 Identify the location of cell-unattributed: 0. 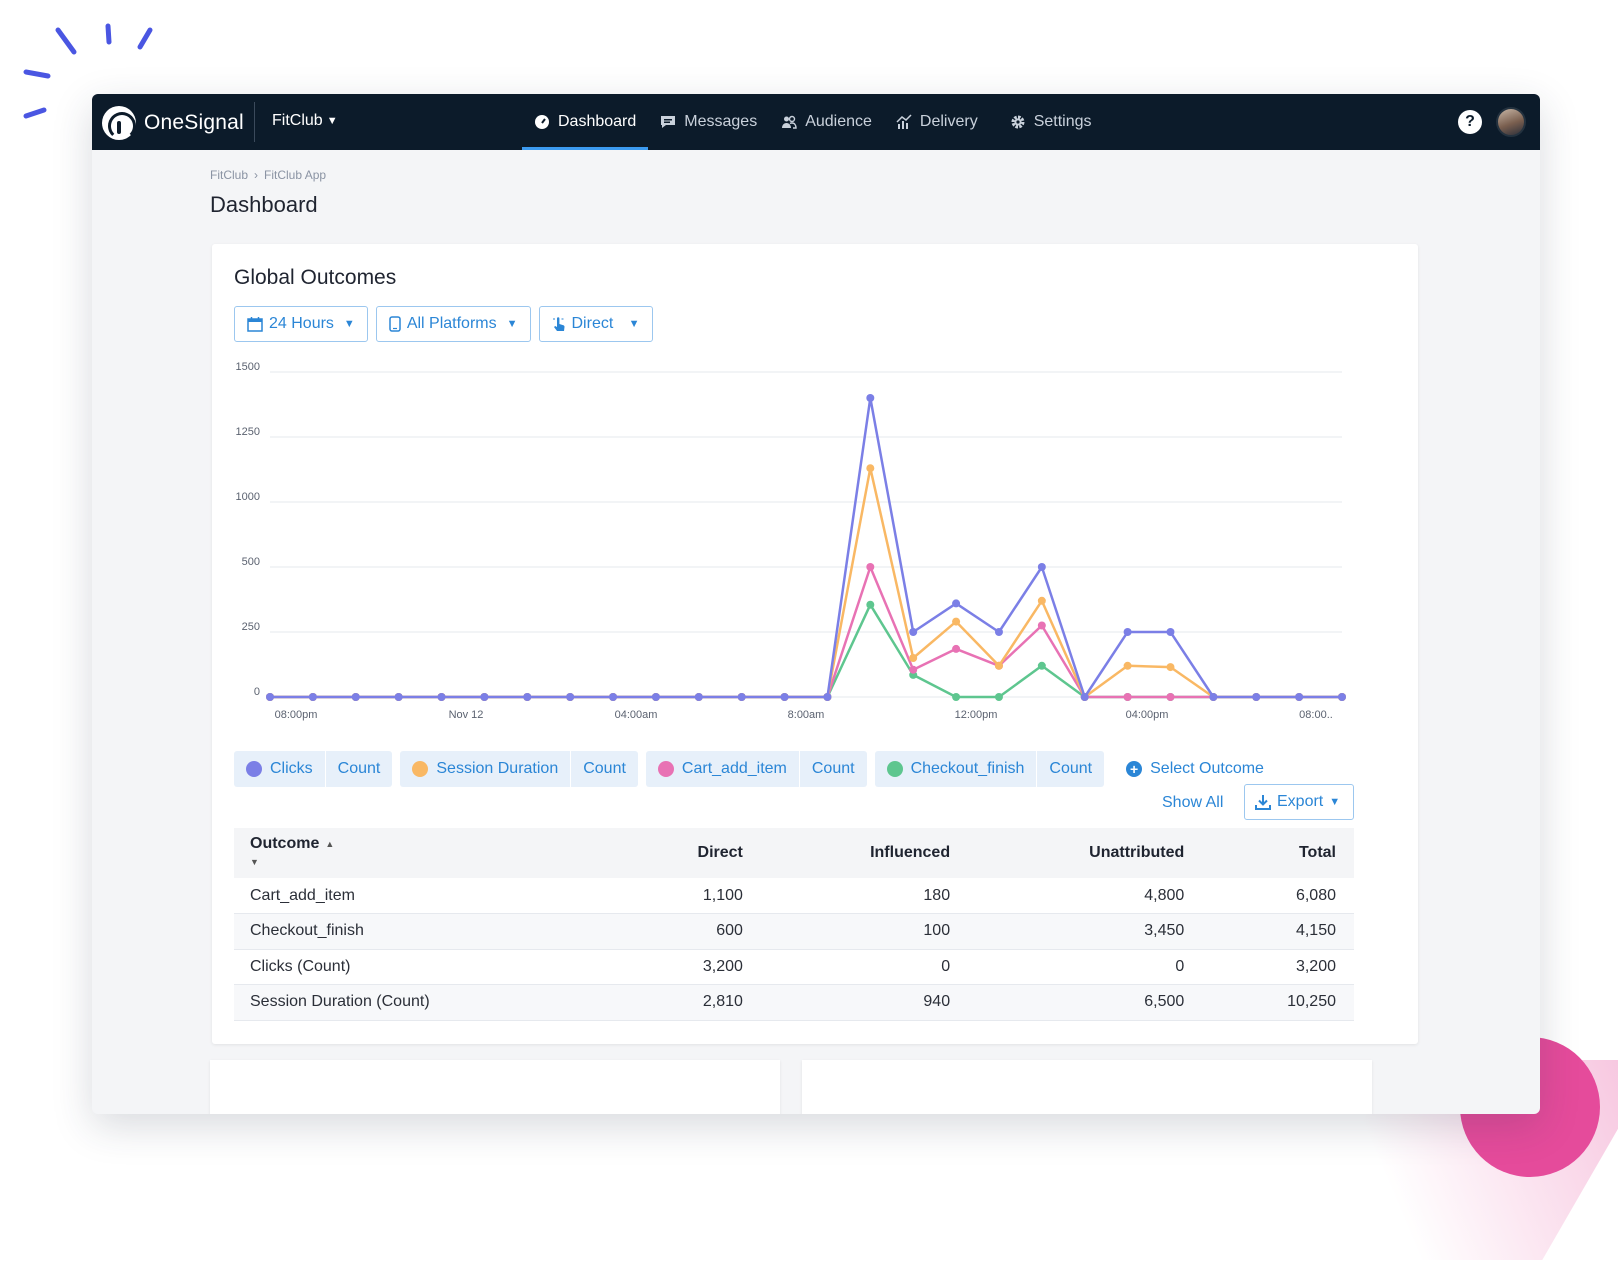
(1085, 967).